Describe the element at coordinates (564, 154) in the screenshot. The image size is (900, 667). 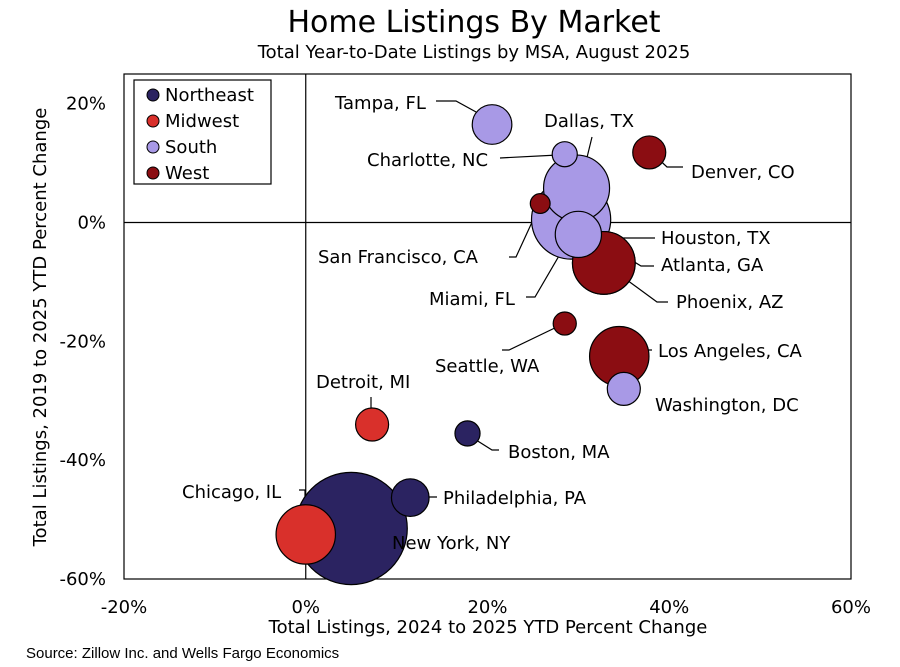
I see `bubble-charlotte-nc` at that location.